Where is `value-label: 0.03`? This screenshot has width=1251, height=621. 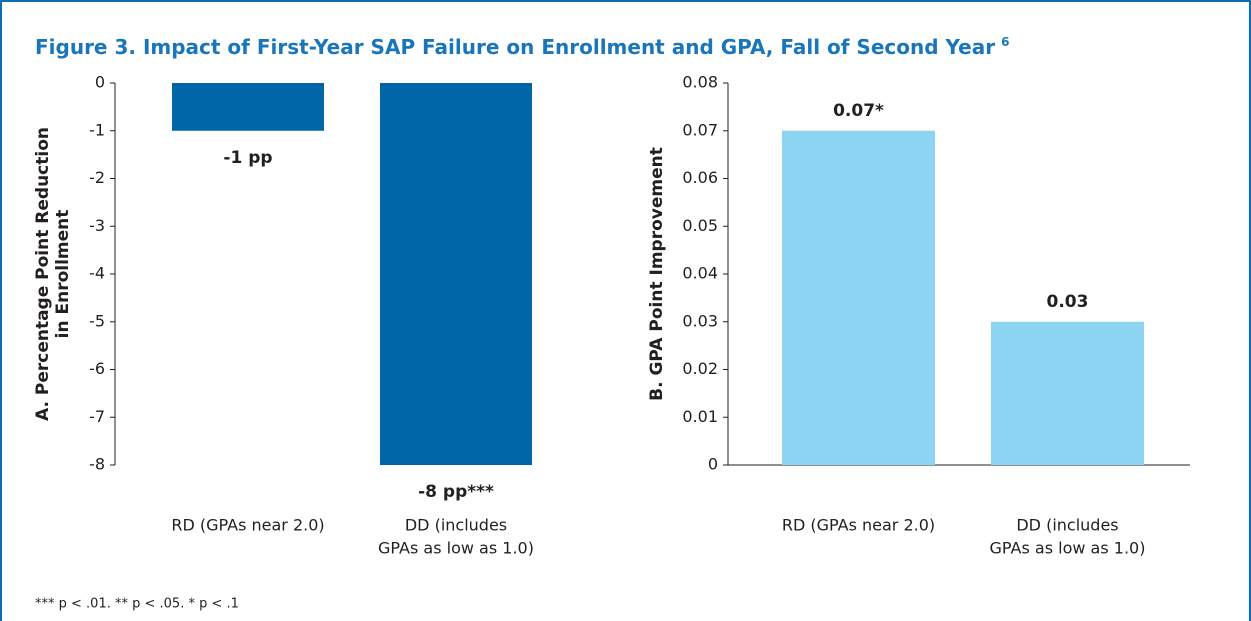 value-label: 0.03 is located at coordinates (1068, 302).